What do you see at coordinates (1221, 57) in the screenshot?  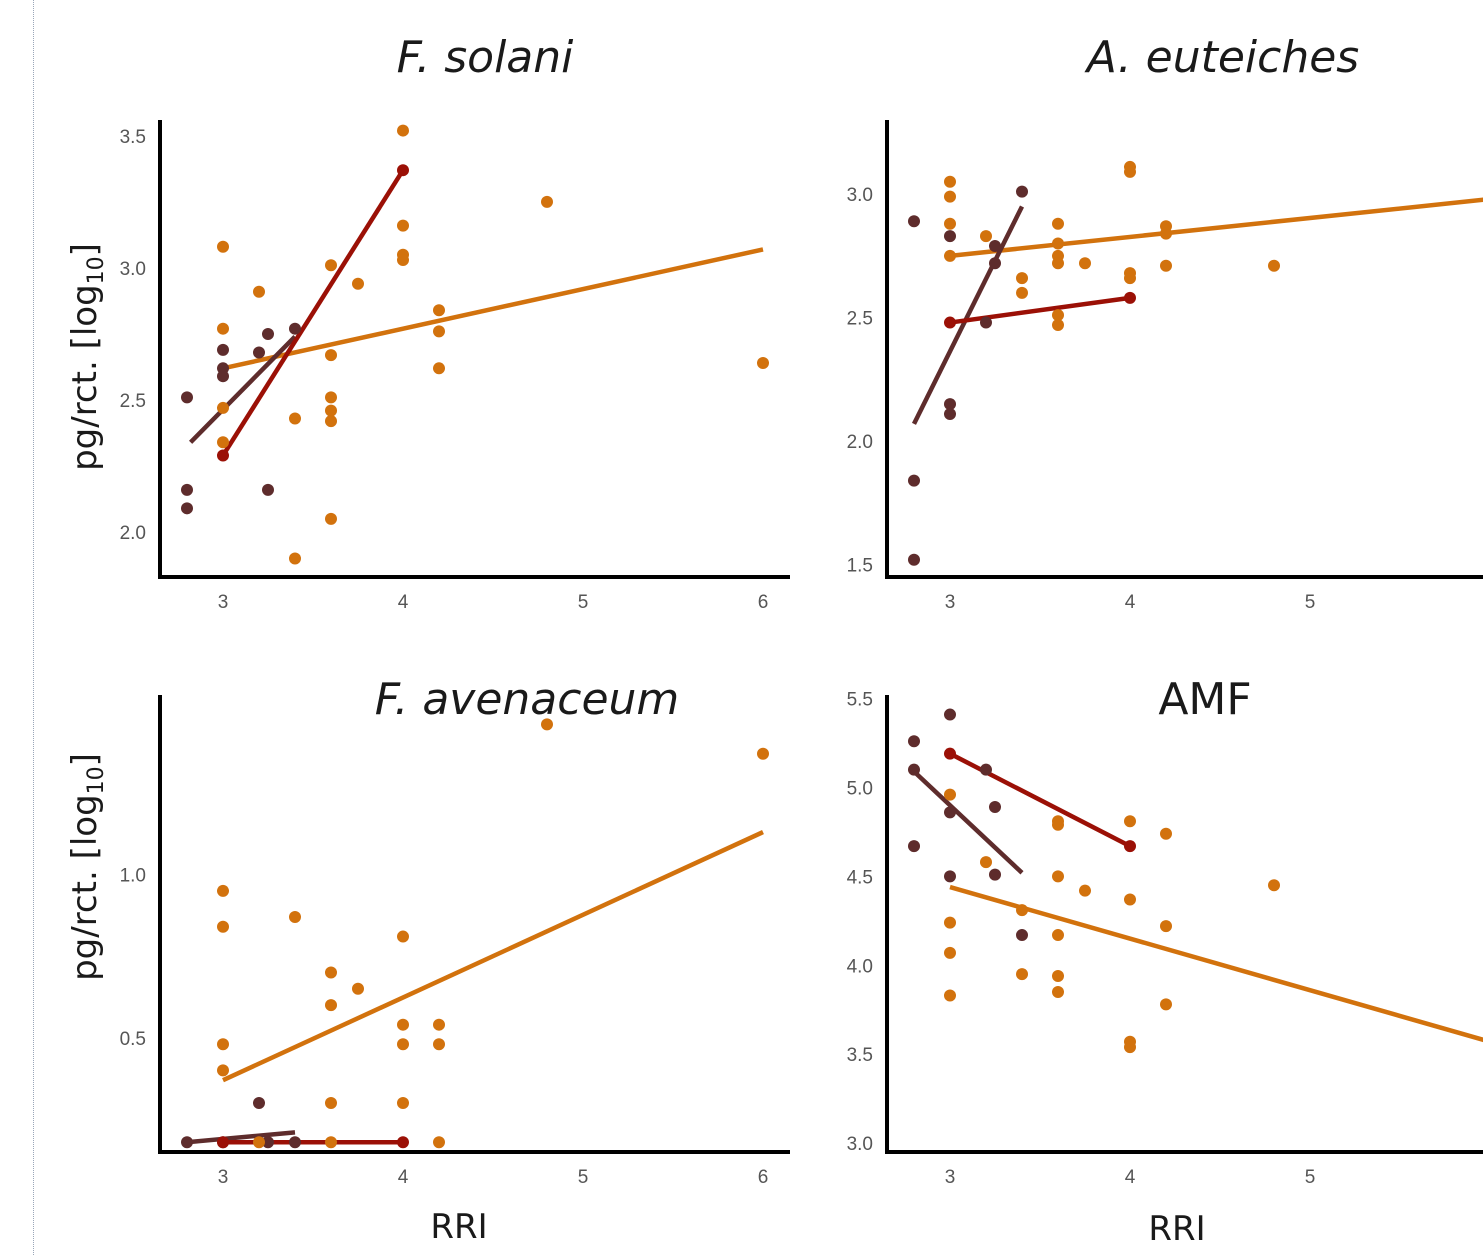 I see `panel-title: A. euteiches` at bounding box center [1221, 57].